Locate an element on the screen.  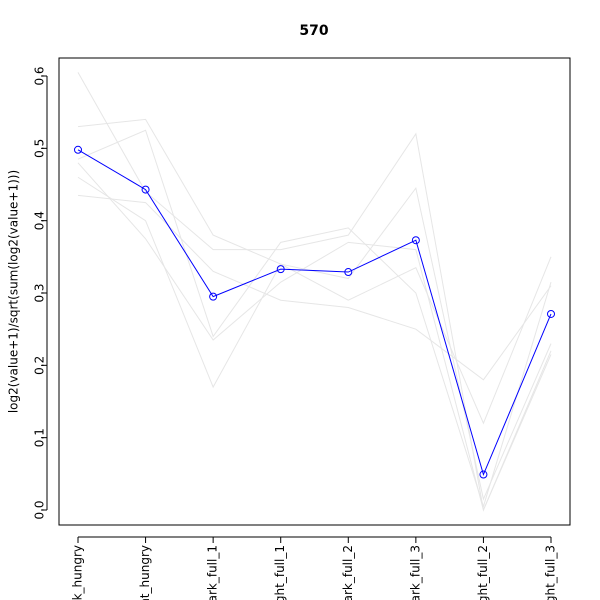
x-tick-label-light_full_3: light_full_3 is located at coordinates (551, 572).